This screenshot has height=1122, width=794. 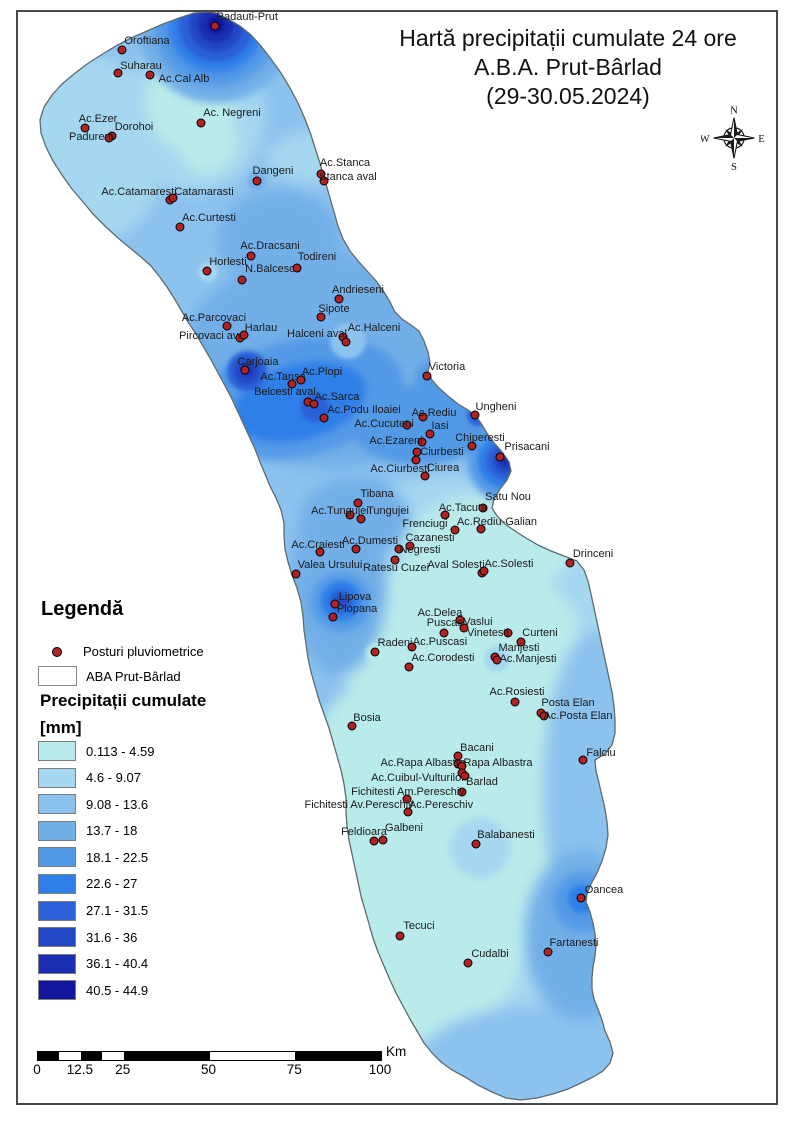 What do you see at coordinates (446, 623) in the screenshot?
I see `station-label: Puscasi` at bounding box center [446, 623].